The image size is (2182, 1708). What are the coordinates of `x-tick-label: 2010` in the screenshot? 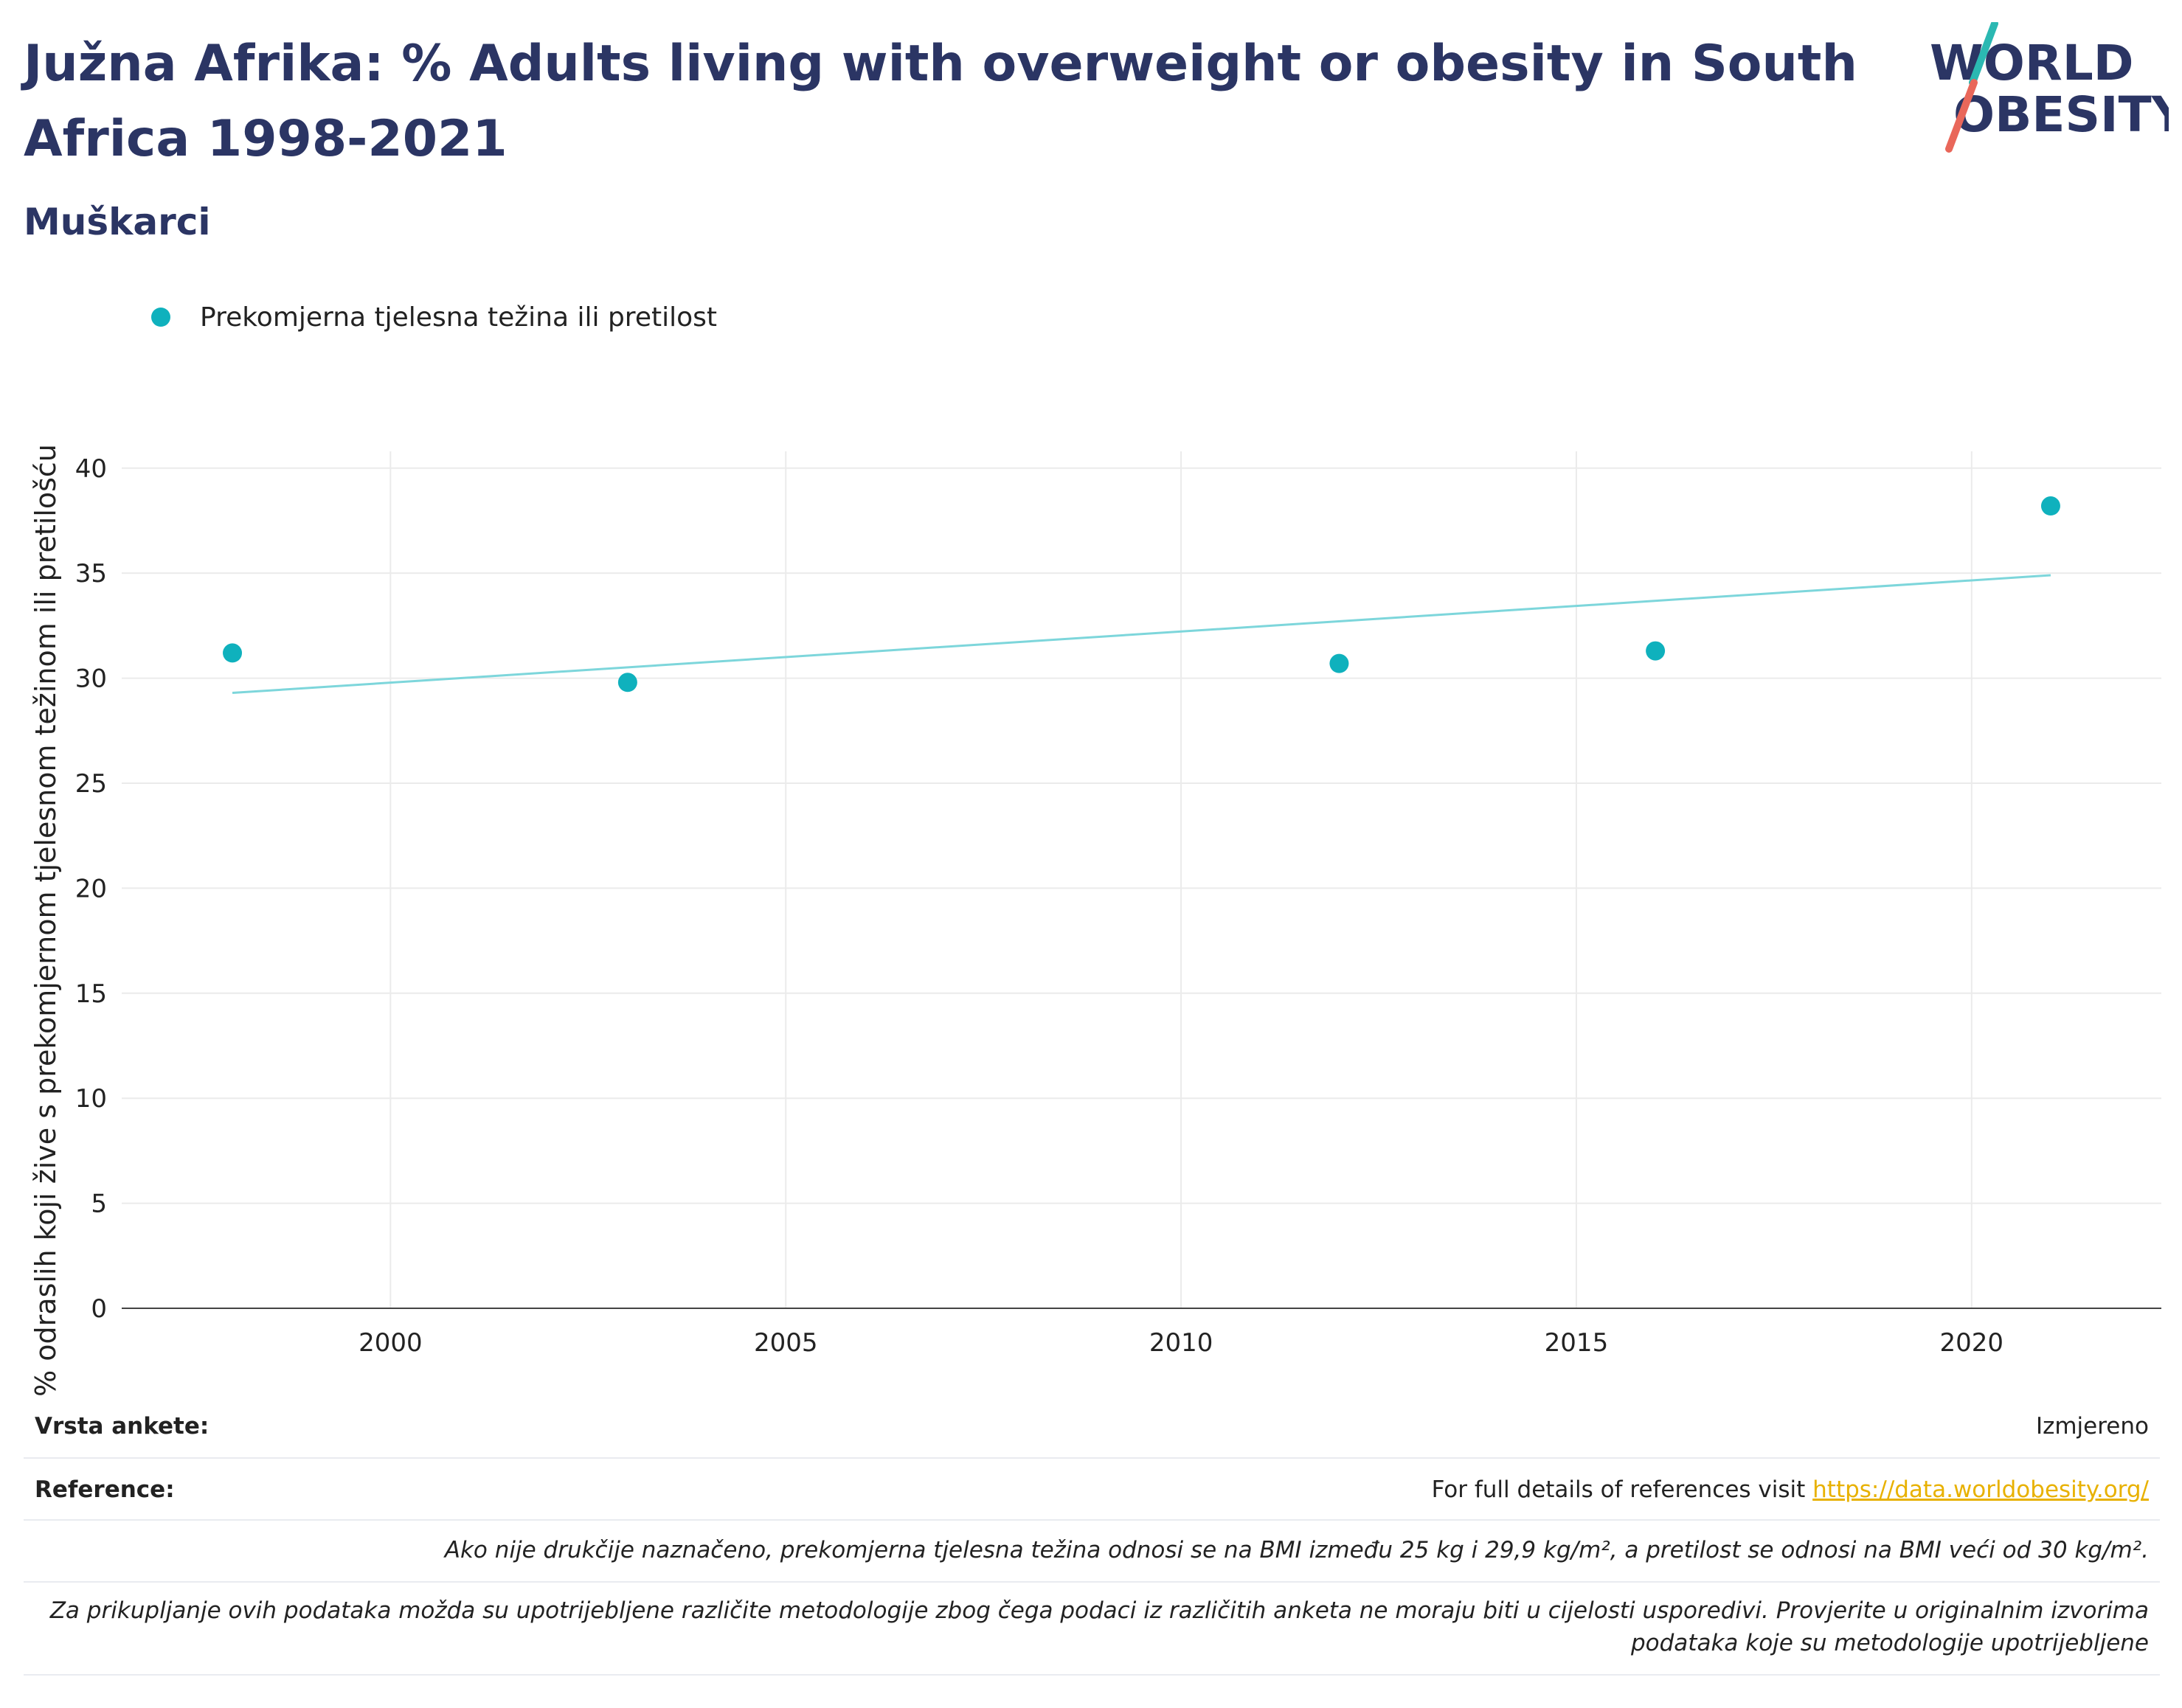 It's located at (1181, 1343).